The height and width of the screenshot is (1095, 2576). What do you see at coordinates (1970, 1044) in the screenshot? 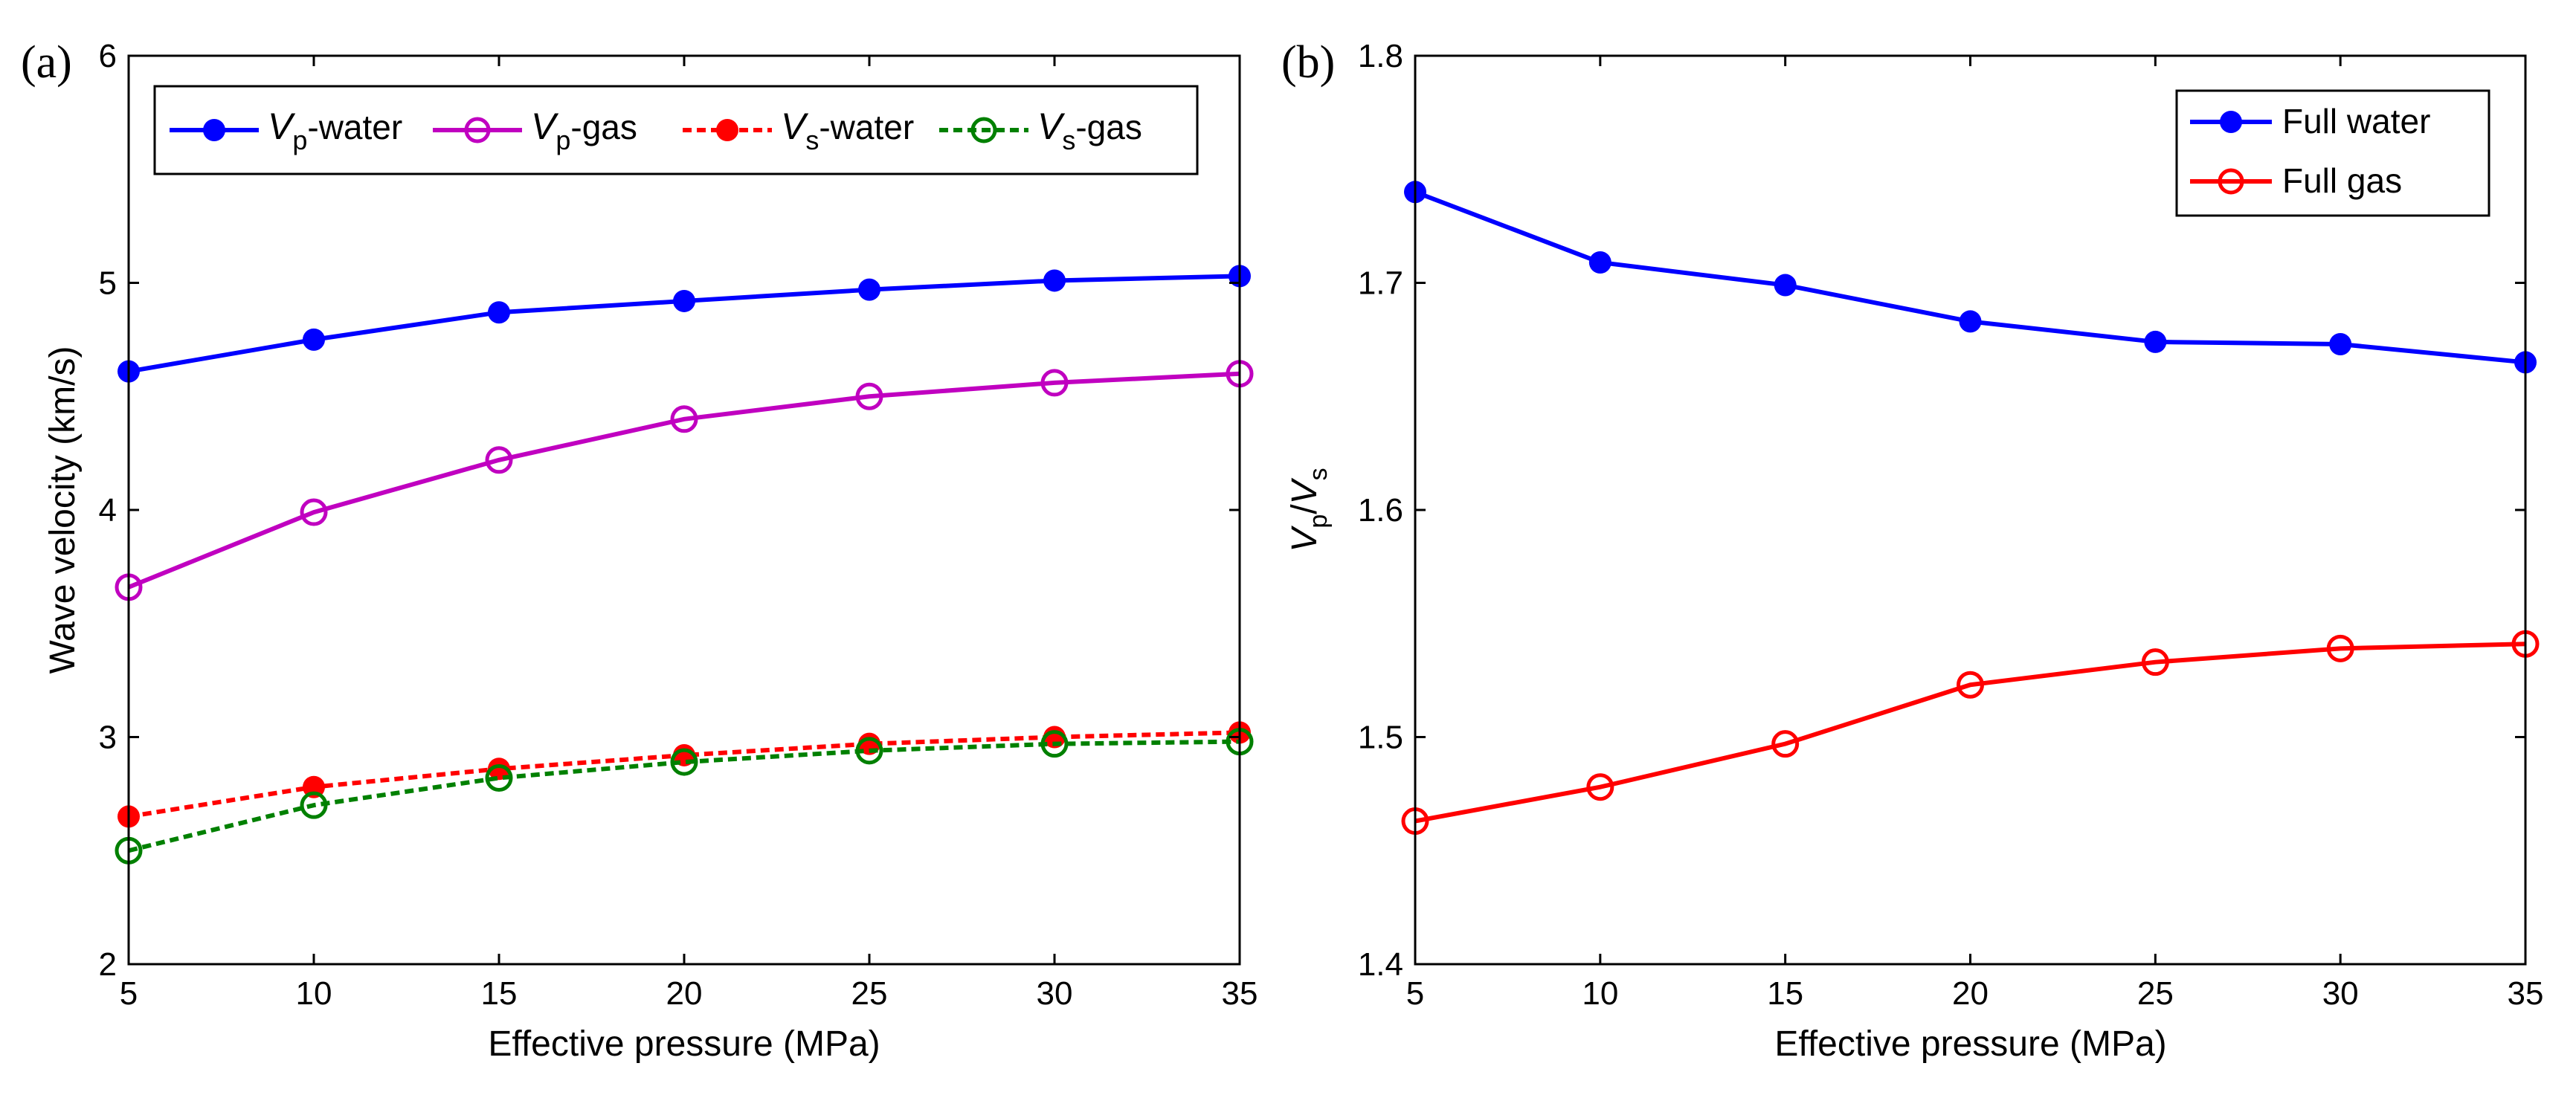
I see `panel-b-xlabel: Effective pressure (MPa)` at bounding box center [1970, 1044].